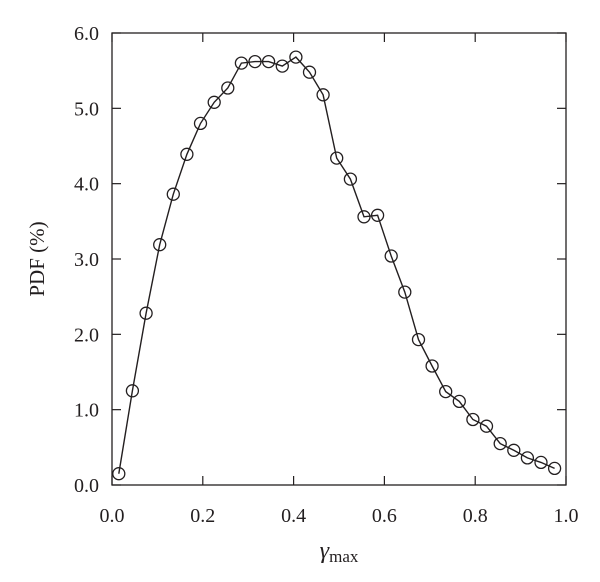  I want to click on y-tick-label-5: 5.0, so click(86, 109).